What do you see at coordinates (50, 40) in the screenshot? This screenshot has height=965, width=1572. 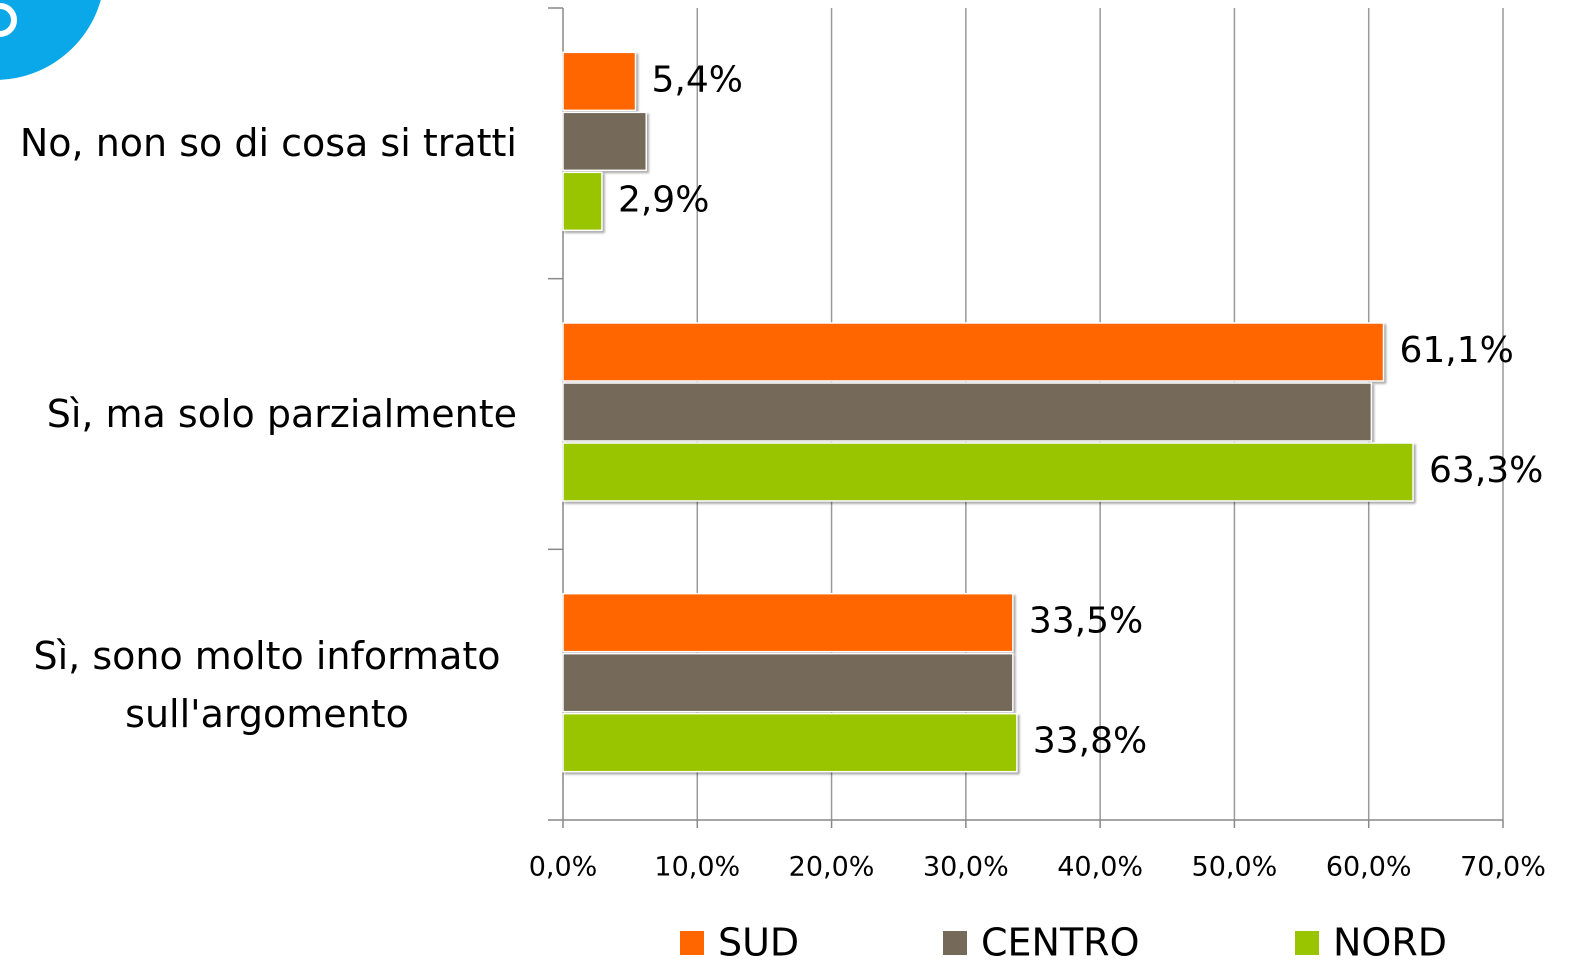 I see `decor-circle` at bounding box center [50, 40].